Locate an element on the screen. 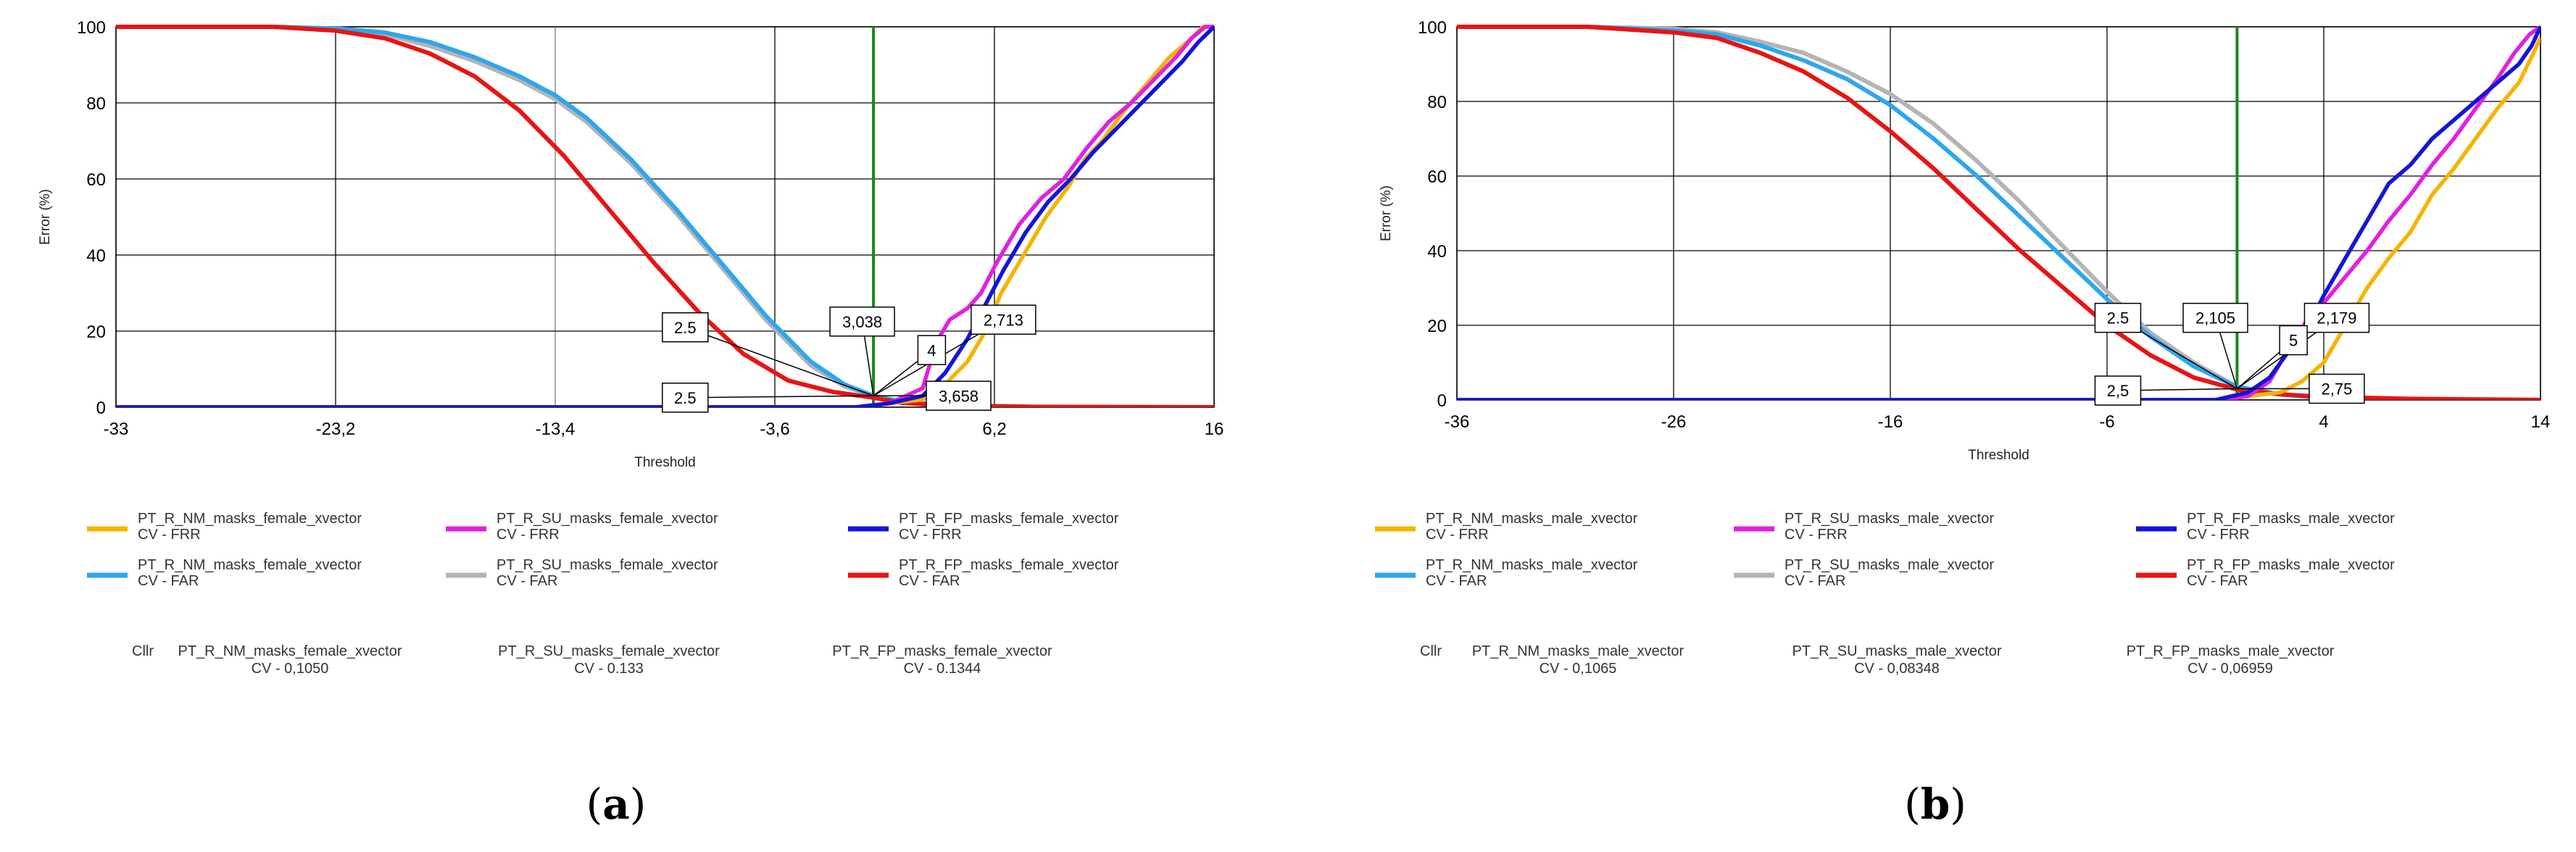 The image size is (2576, 852). panel-caption: (a) is located at coordinates (616, 804).